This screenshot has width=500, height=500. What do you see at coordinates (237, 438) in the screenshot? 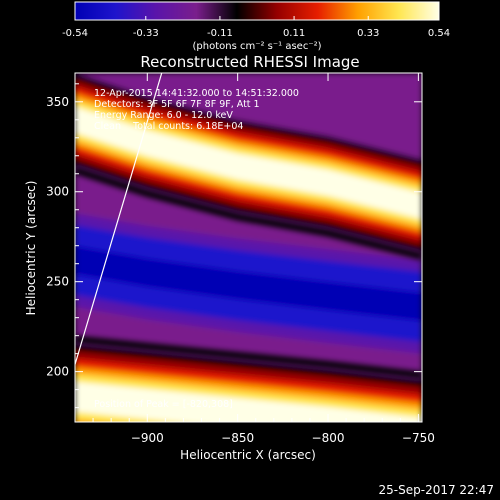
I see `x-tick-label: −850` at bounding box center [237, 438].